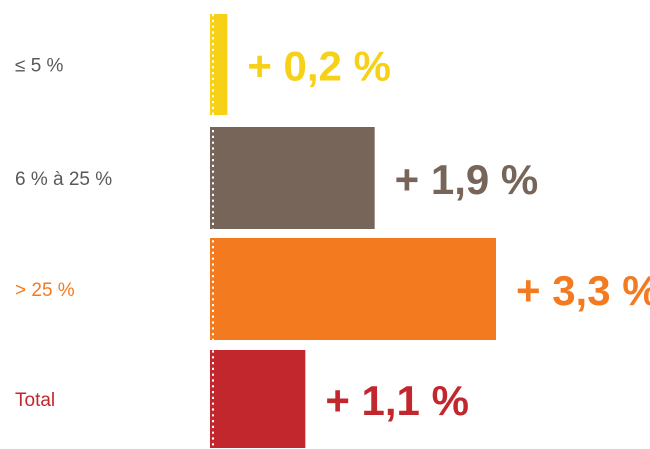 This screenshot has width=650, height=449. I want to click on value-label-3: + 1,1 %, so click(397, 400).